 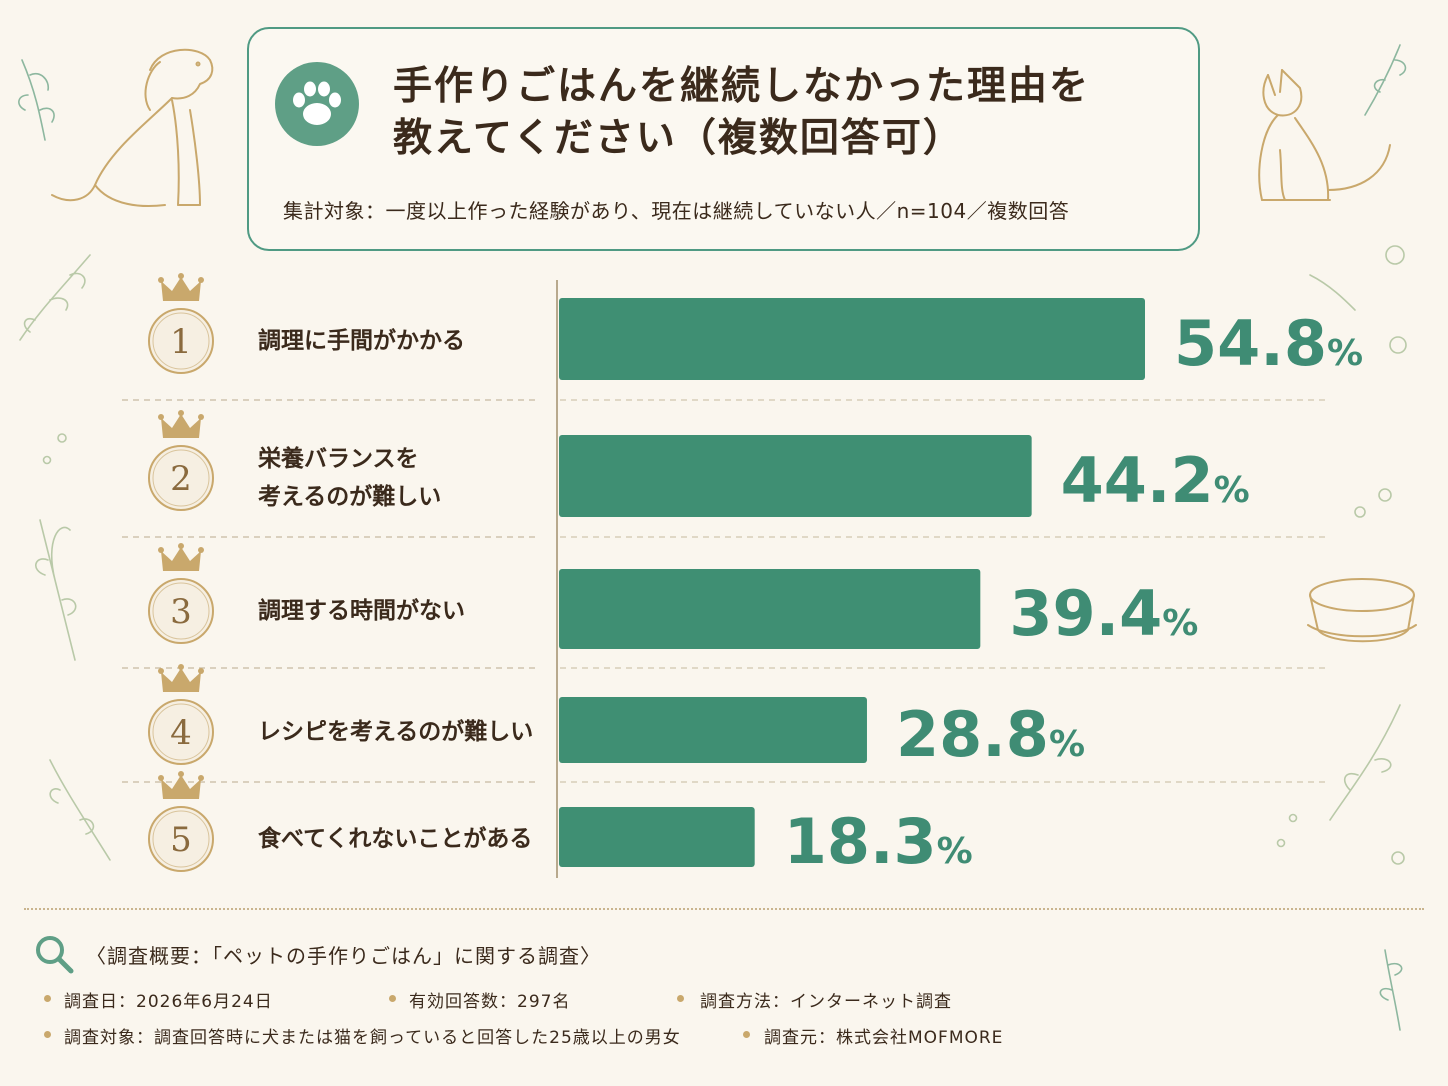 I want to click on chart-row: 5 食べてくれないことがある 18.3%, so click(x=560, y=824).